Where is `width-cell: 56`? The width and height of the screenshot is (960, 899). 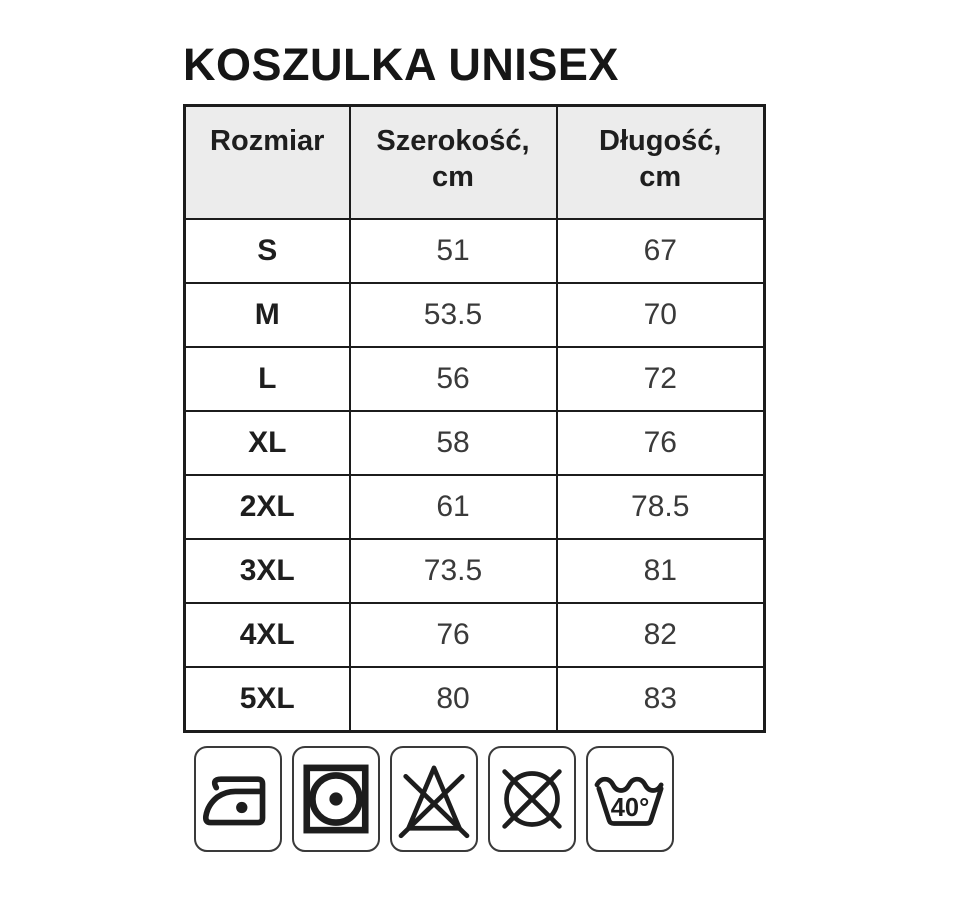 width-cell: 56 is located at coordinates (453, 379).